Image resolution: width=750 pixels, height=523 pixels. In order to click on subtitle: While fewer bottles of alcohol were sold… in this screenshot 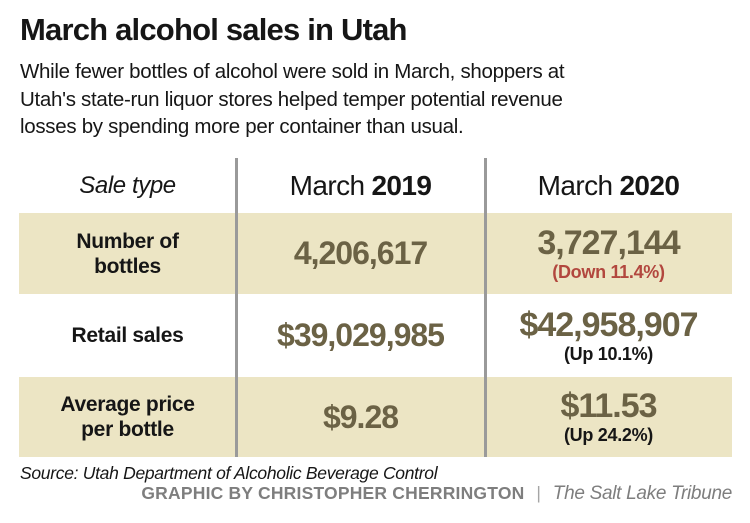, I will do `click(292, 99)`.